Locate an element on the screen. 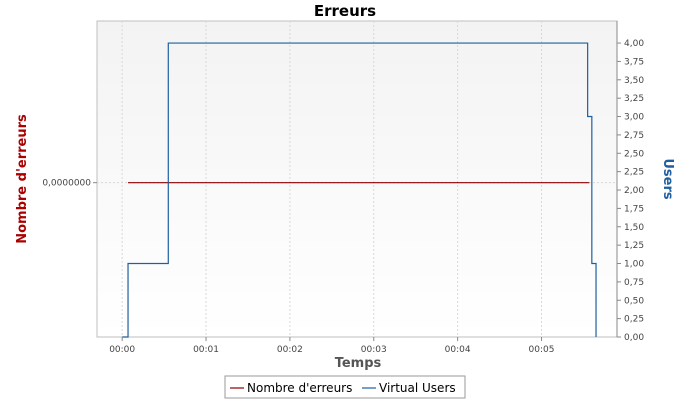 The image size is (690, 400). y-right-tick-label: 1,00 is located at coordinates (634, 265).